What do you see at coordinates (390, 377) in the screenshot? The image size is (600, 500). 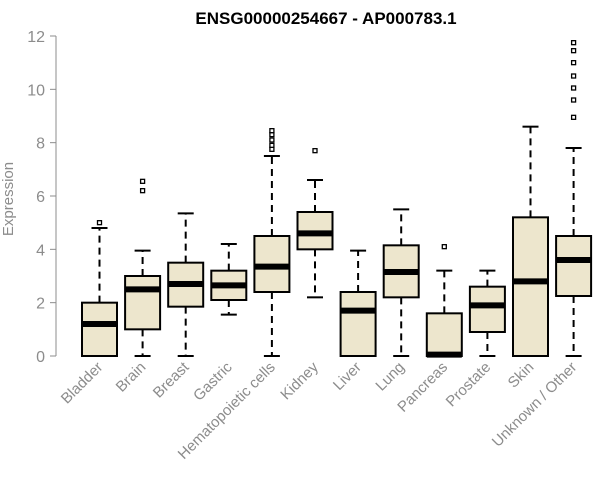 I see `x-tick-label: Lung` at bounding box center [390, 377].